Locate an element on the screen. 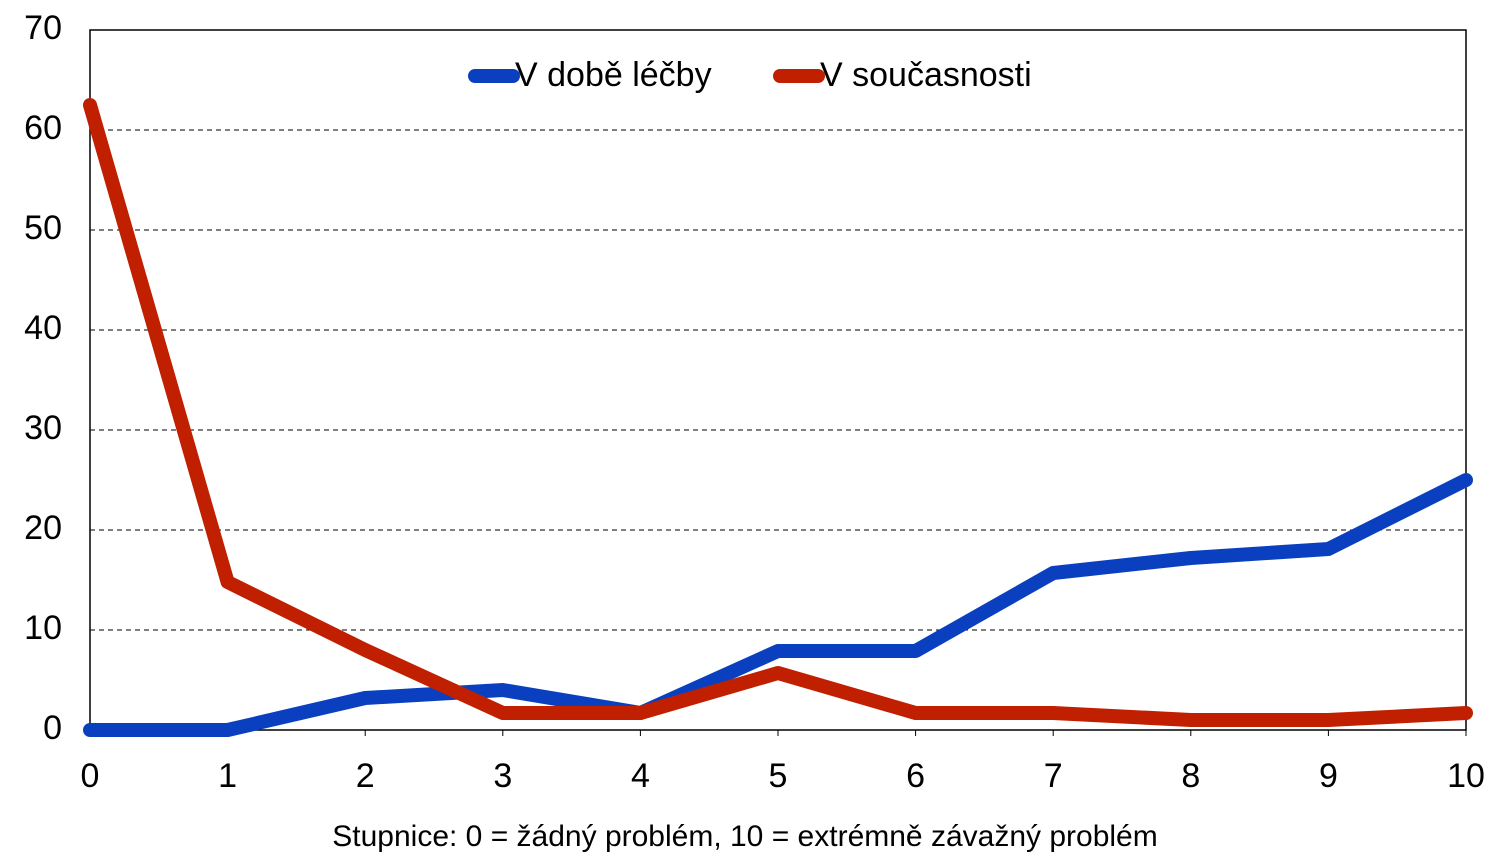 This screenshot has height=866, width=1495. x-tick-label: 5 is located at coordinates (778, 776).